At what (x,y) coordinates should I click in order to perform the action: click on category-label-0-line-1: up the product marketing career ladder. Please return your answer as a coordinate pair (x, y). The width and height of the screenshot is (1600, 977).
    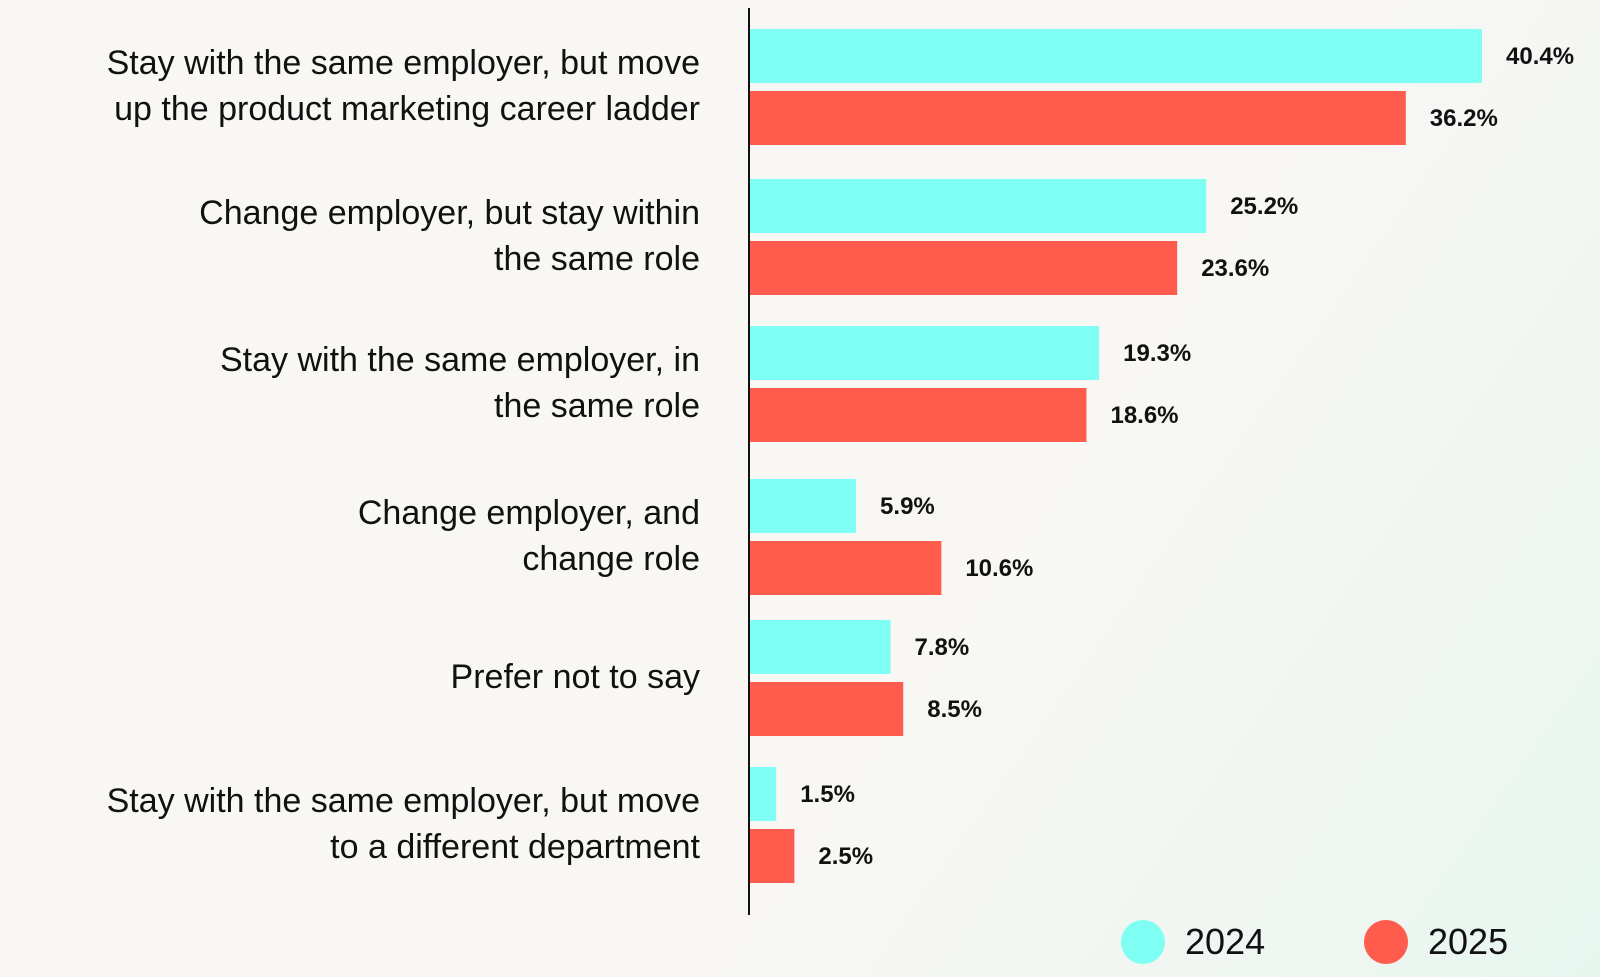
    Looking at the image, I should click on (407, 109).